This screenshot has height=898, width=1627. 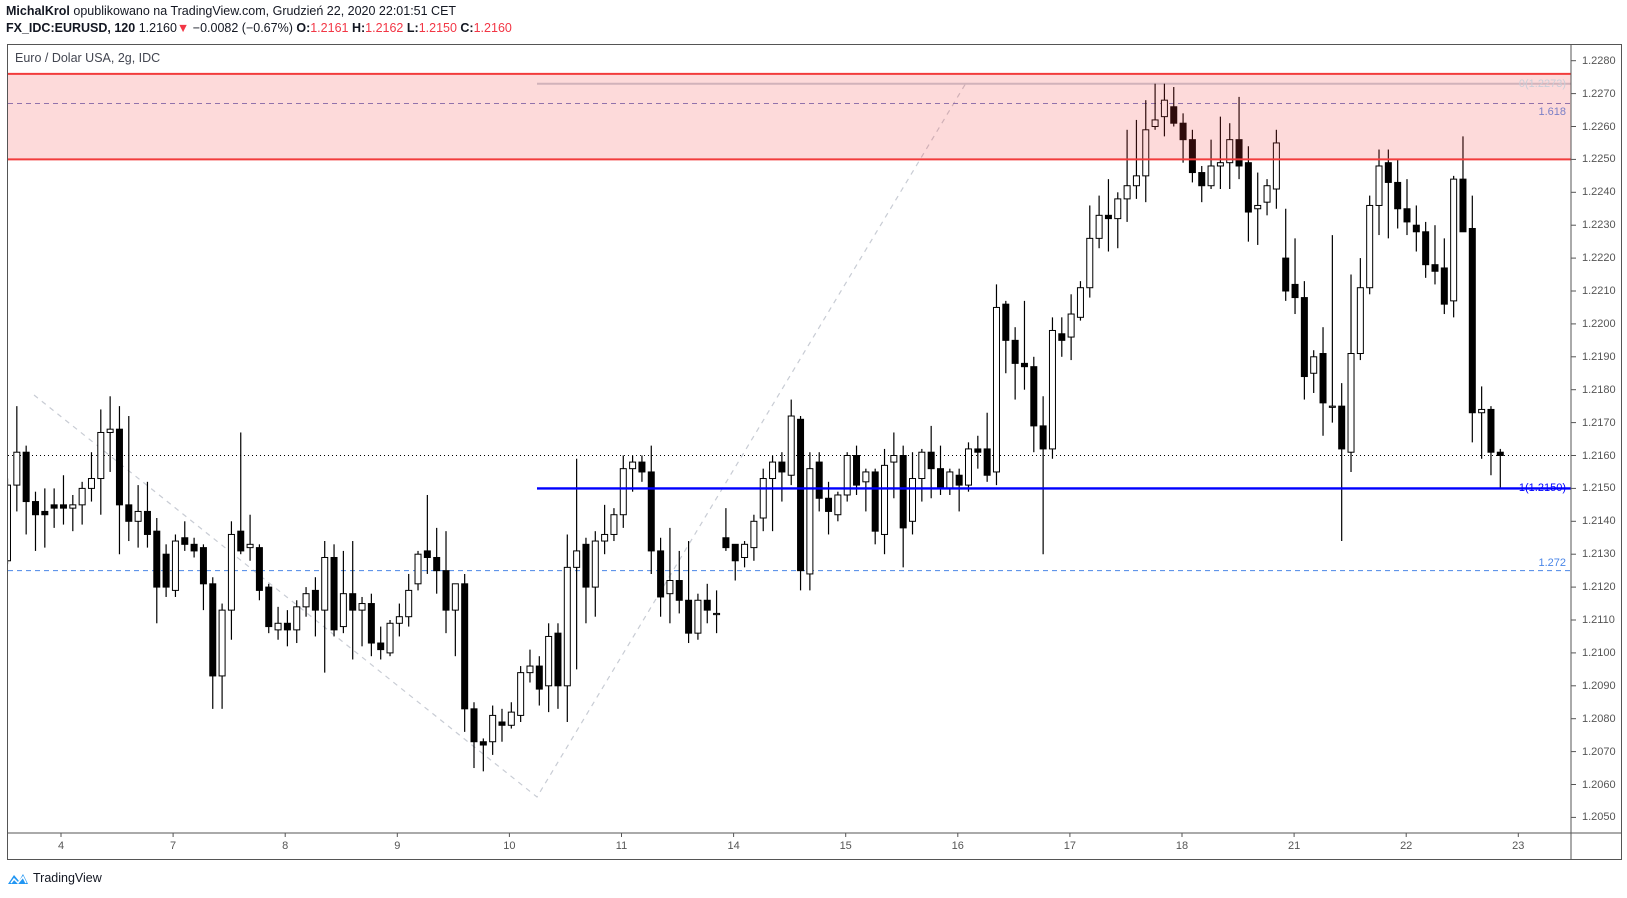 What do you see at coordinates (18, 879) in the screenshot?
I see `tradingview-cloud-icon` at bounding box center [18, 879].